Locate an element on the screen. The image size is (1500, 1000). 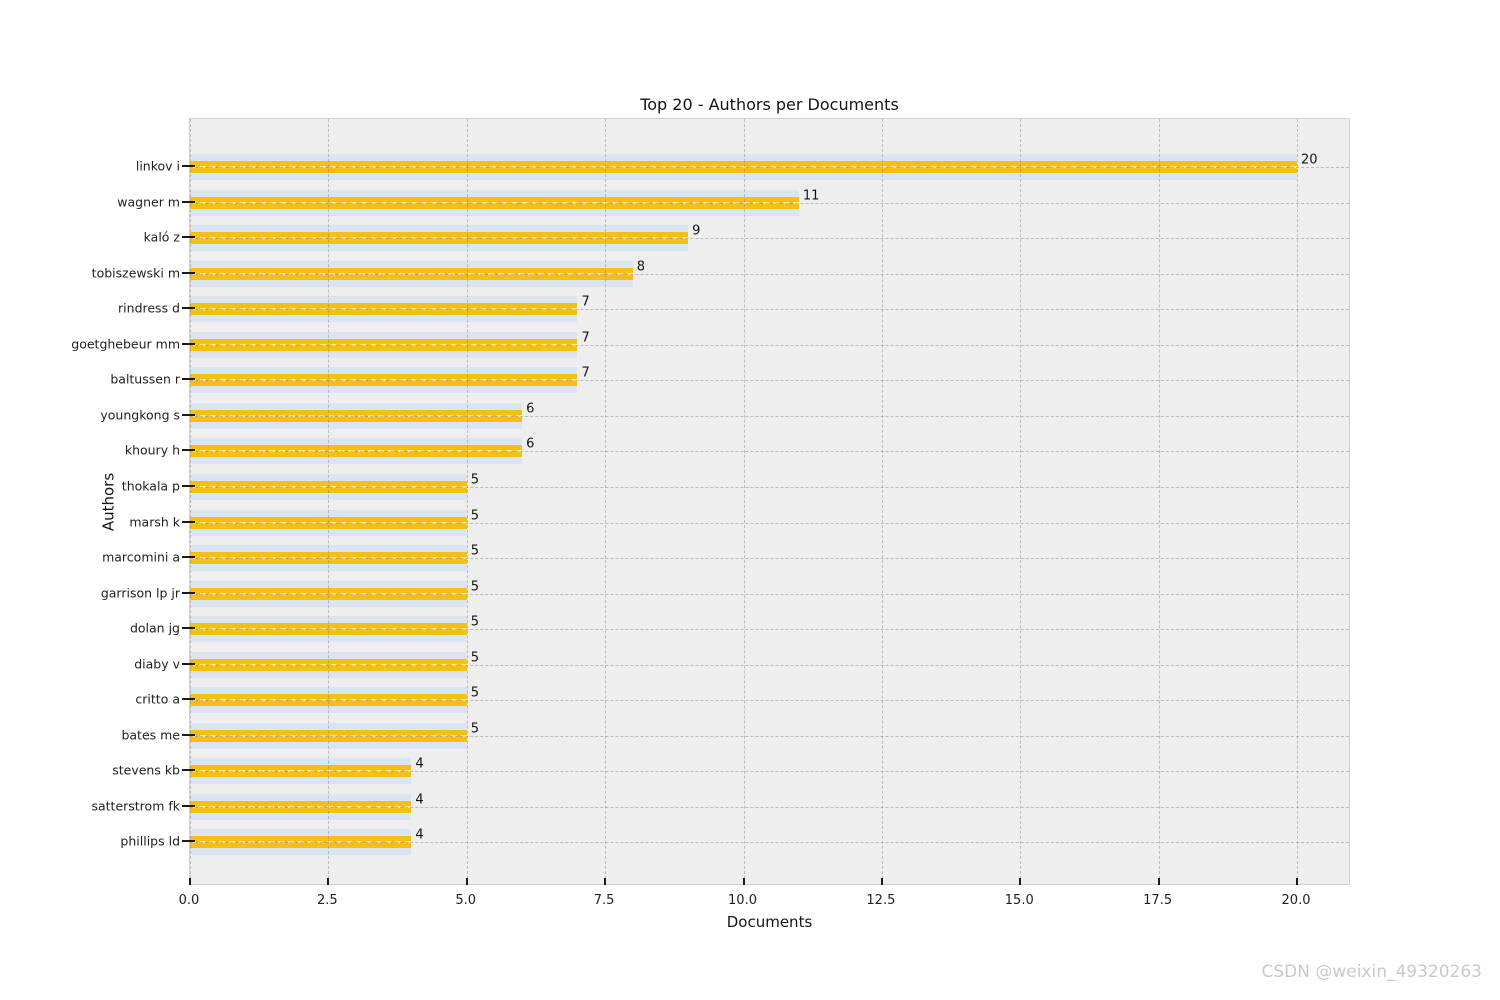
y-axis-category-label: youngkong s is located at coordinates (140, 415).